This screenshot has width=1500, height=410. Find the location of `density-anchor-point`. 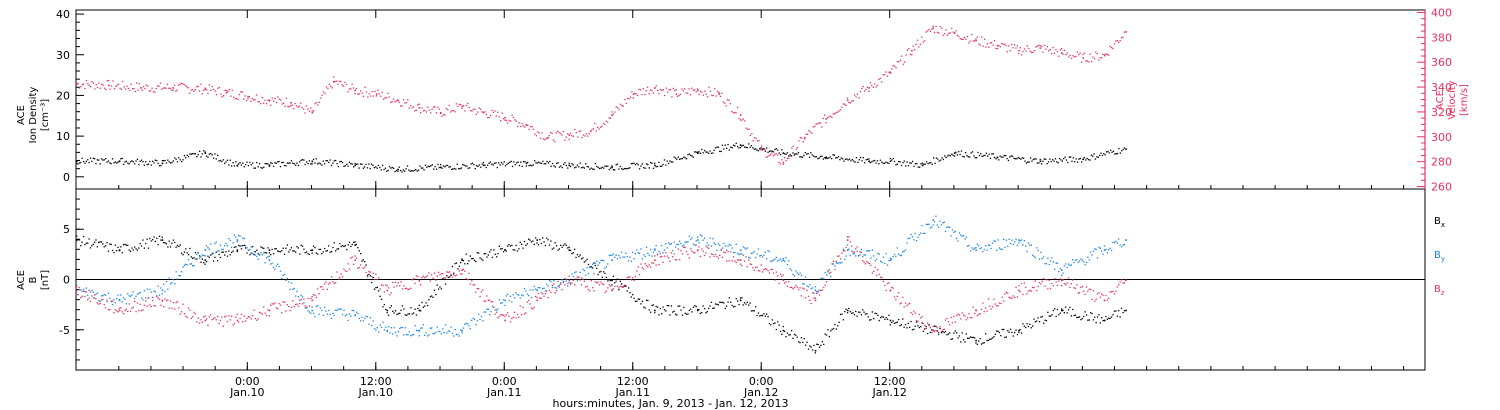

density-anchor-point is located at coordinates (355, 165).